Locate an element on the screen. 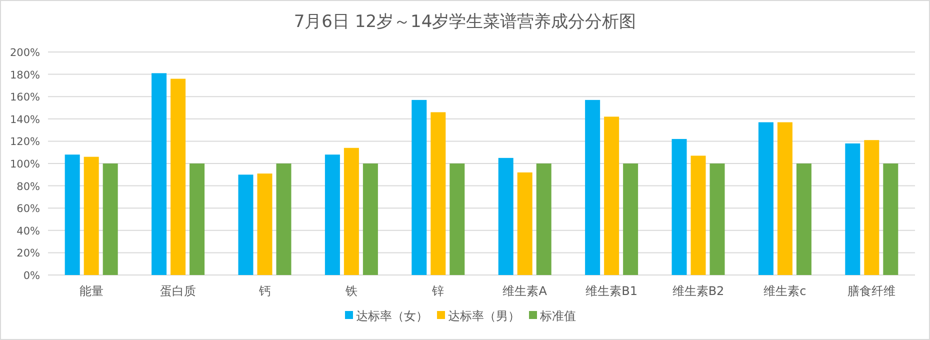 The image size is (930, 340). y-tick-label: 60% is located at coordinates (28, 209).